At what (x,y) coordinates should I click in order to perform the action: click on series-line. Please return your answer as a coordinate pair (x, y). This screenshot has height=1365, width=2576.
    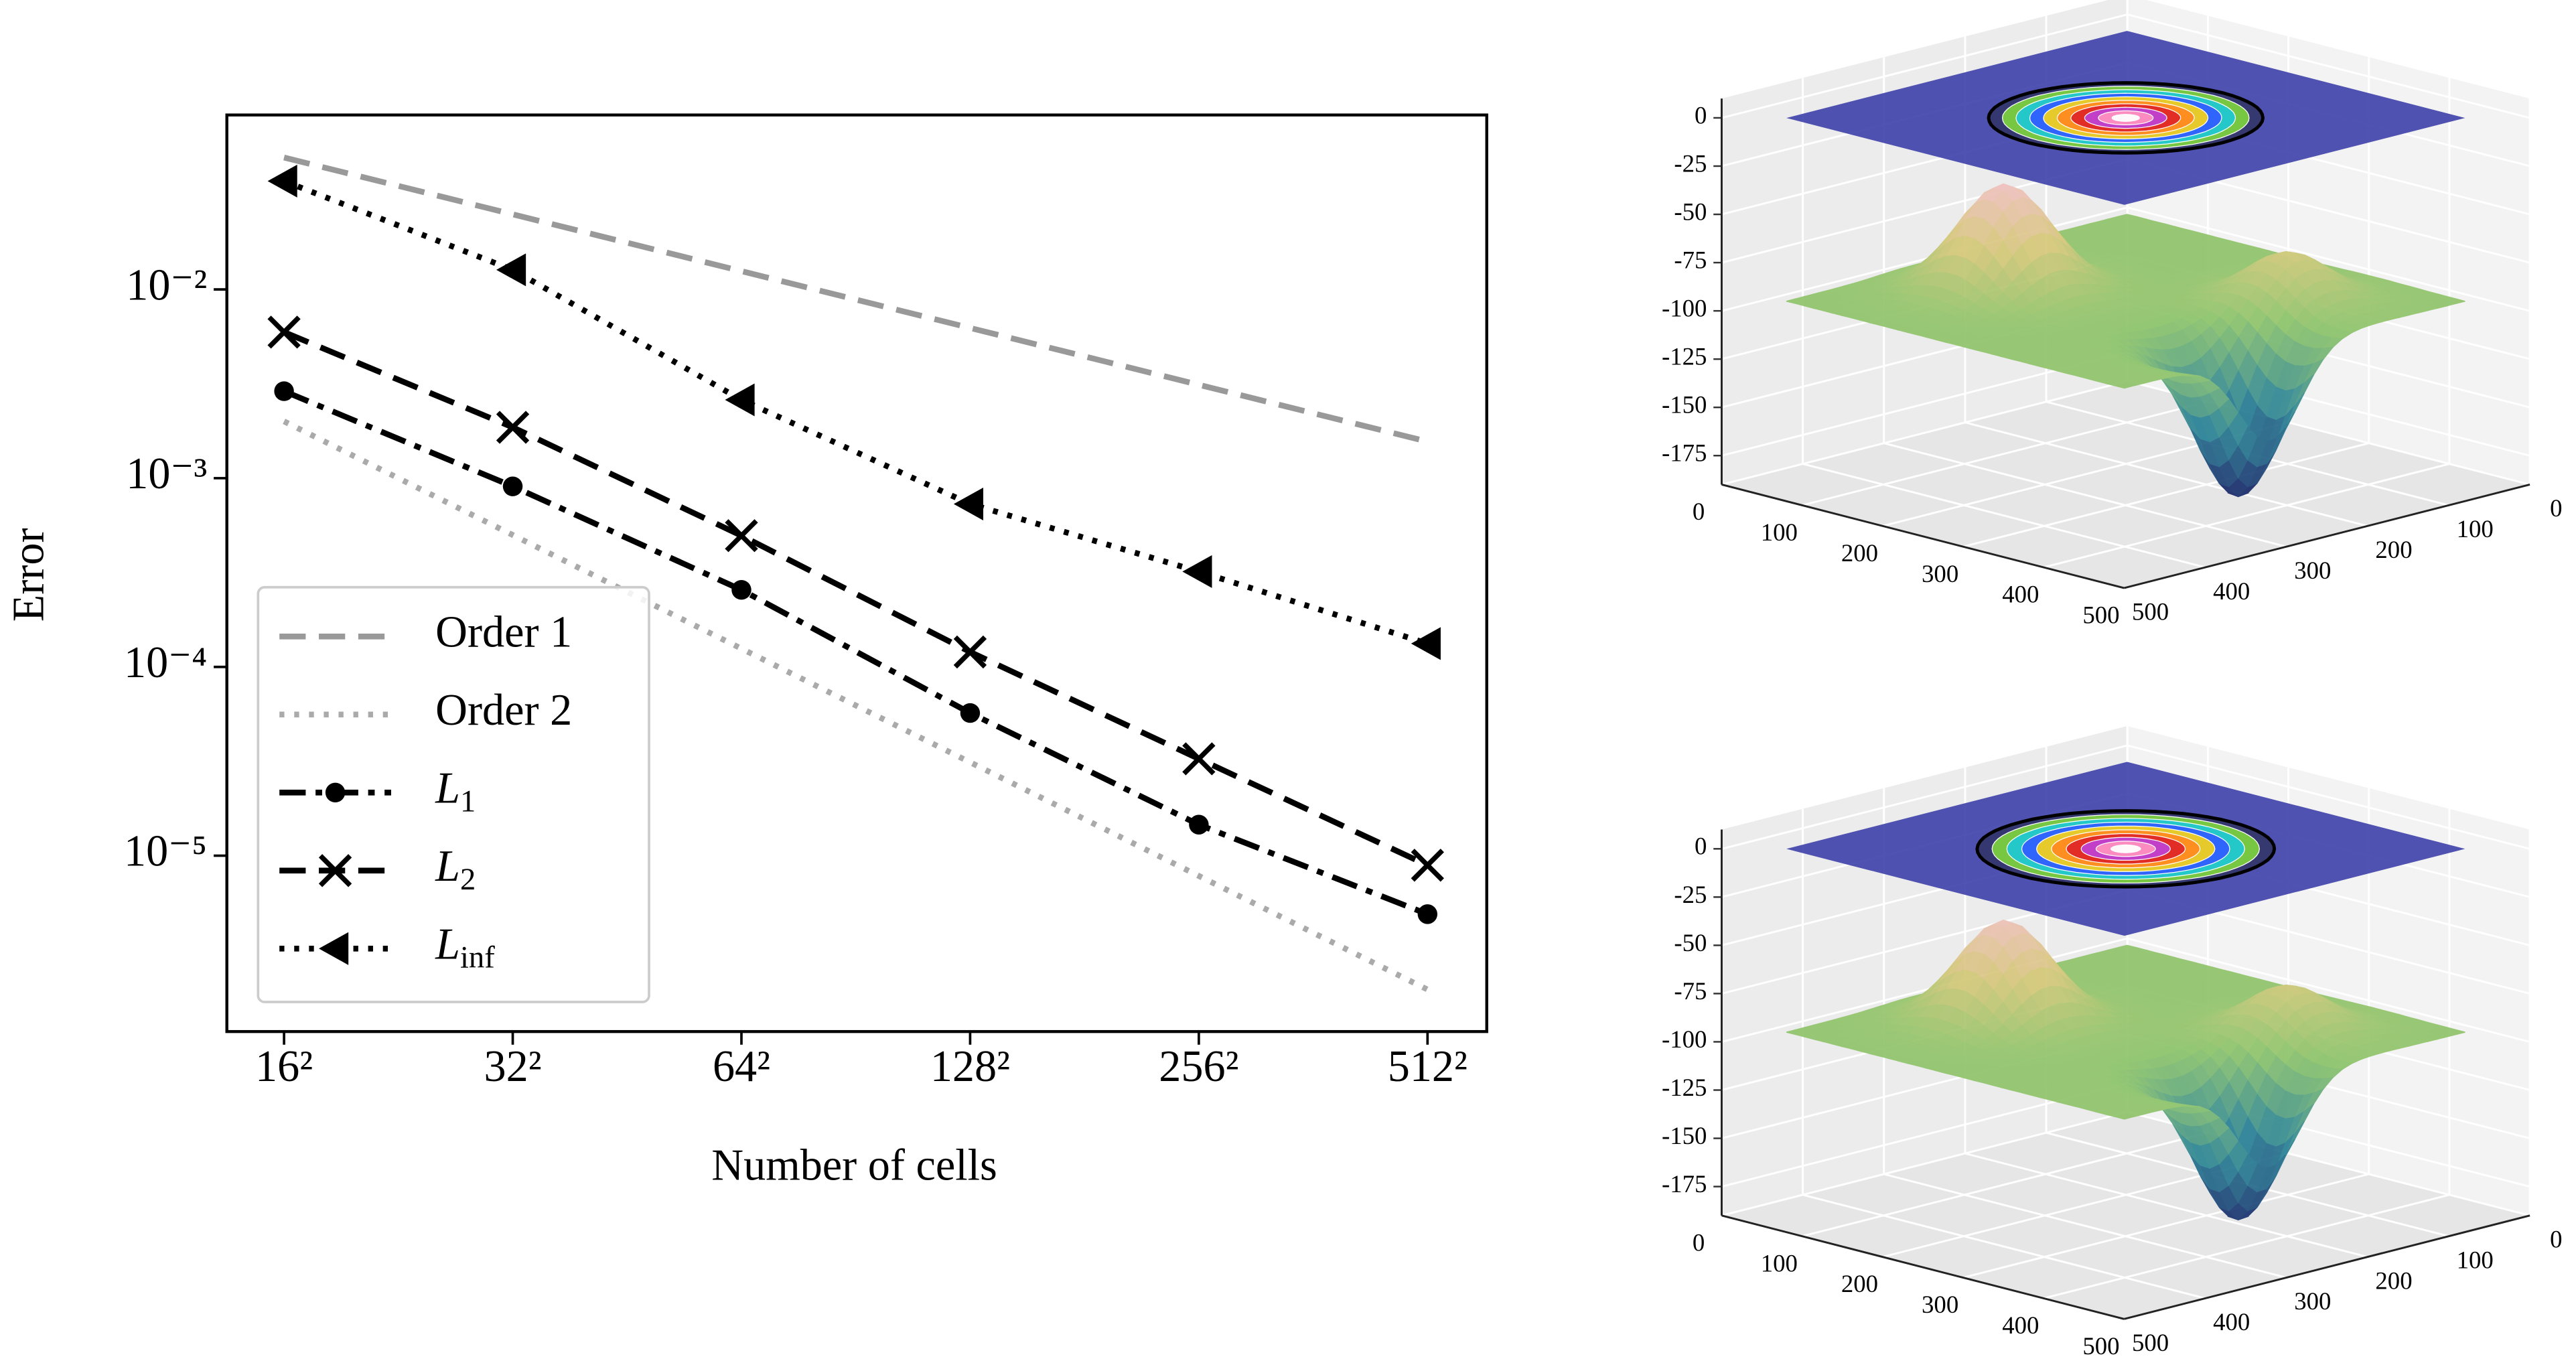
    Looking at the image, I should click on (856, 300).